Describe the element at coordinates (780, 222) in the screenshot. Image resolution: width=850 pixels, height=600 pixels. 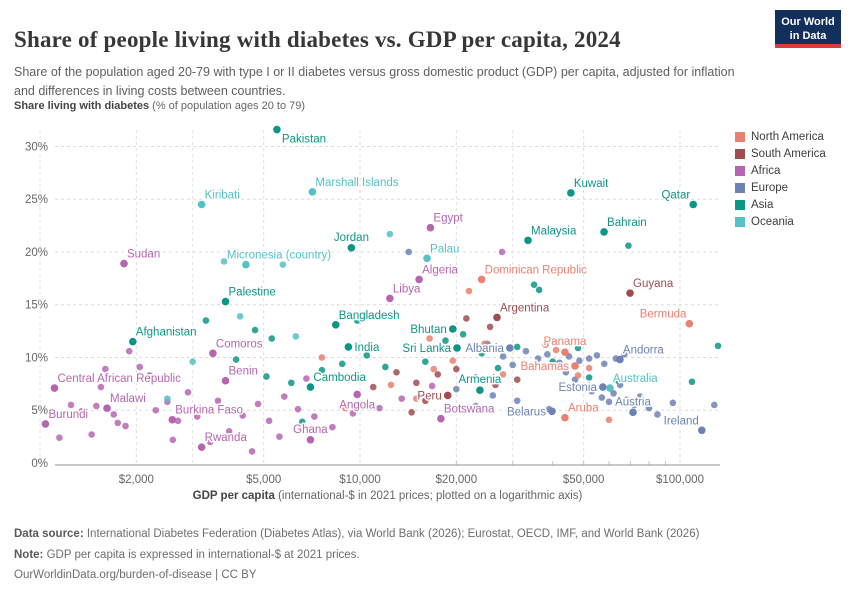
I see `legend-item-oceania: Oceania` at that location.